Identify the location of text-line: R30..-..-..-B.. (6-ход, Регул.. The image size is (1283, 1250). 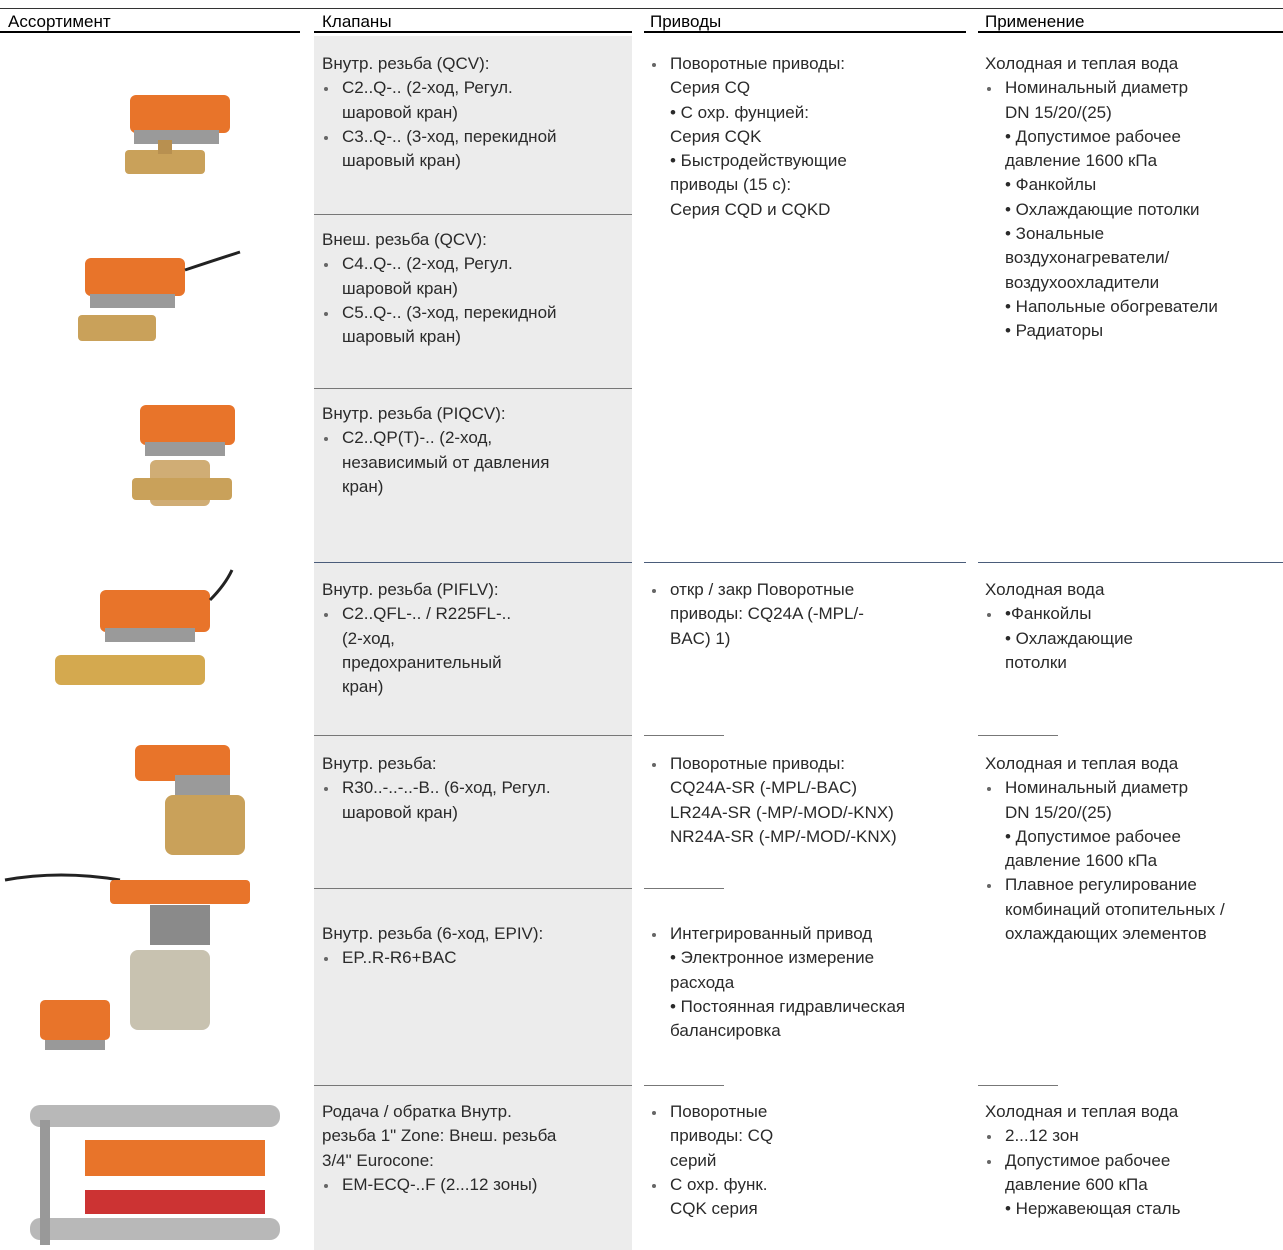
(436, 788).